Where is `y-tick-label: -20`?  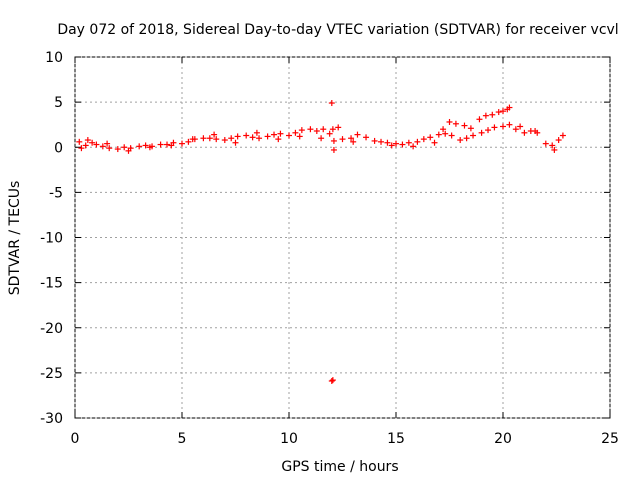
y-tick-label: -20 is located at coordinates (51, 329).